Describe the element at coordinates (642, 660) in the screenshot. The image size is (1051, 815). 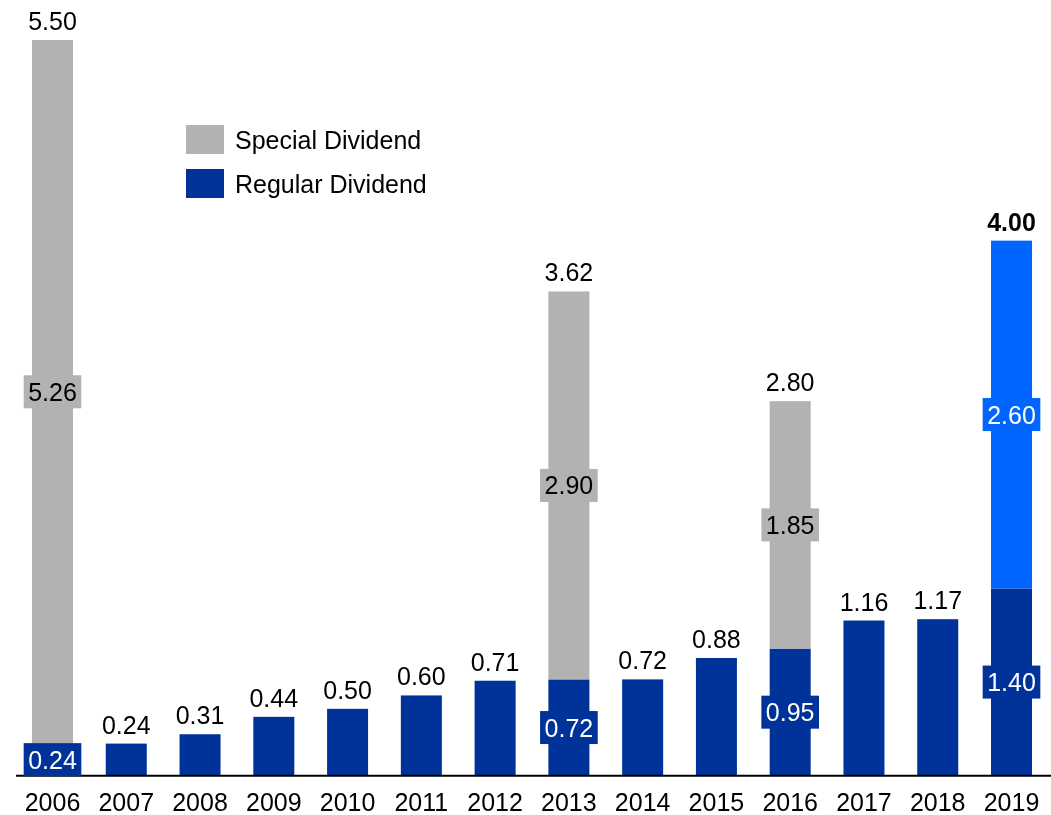
I see `data-label: 0.72` at that location.